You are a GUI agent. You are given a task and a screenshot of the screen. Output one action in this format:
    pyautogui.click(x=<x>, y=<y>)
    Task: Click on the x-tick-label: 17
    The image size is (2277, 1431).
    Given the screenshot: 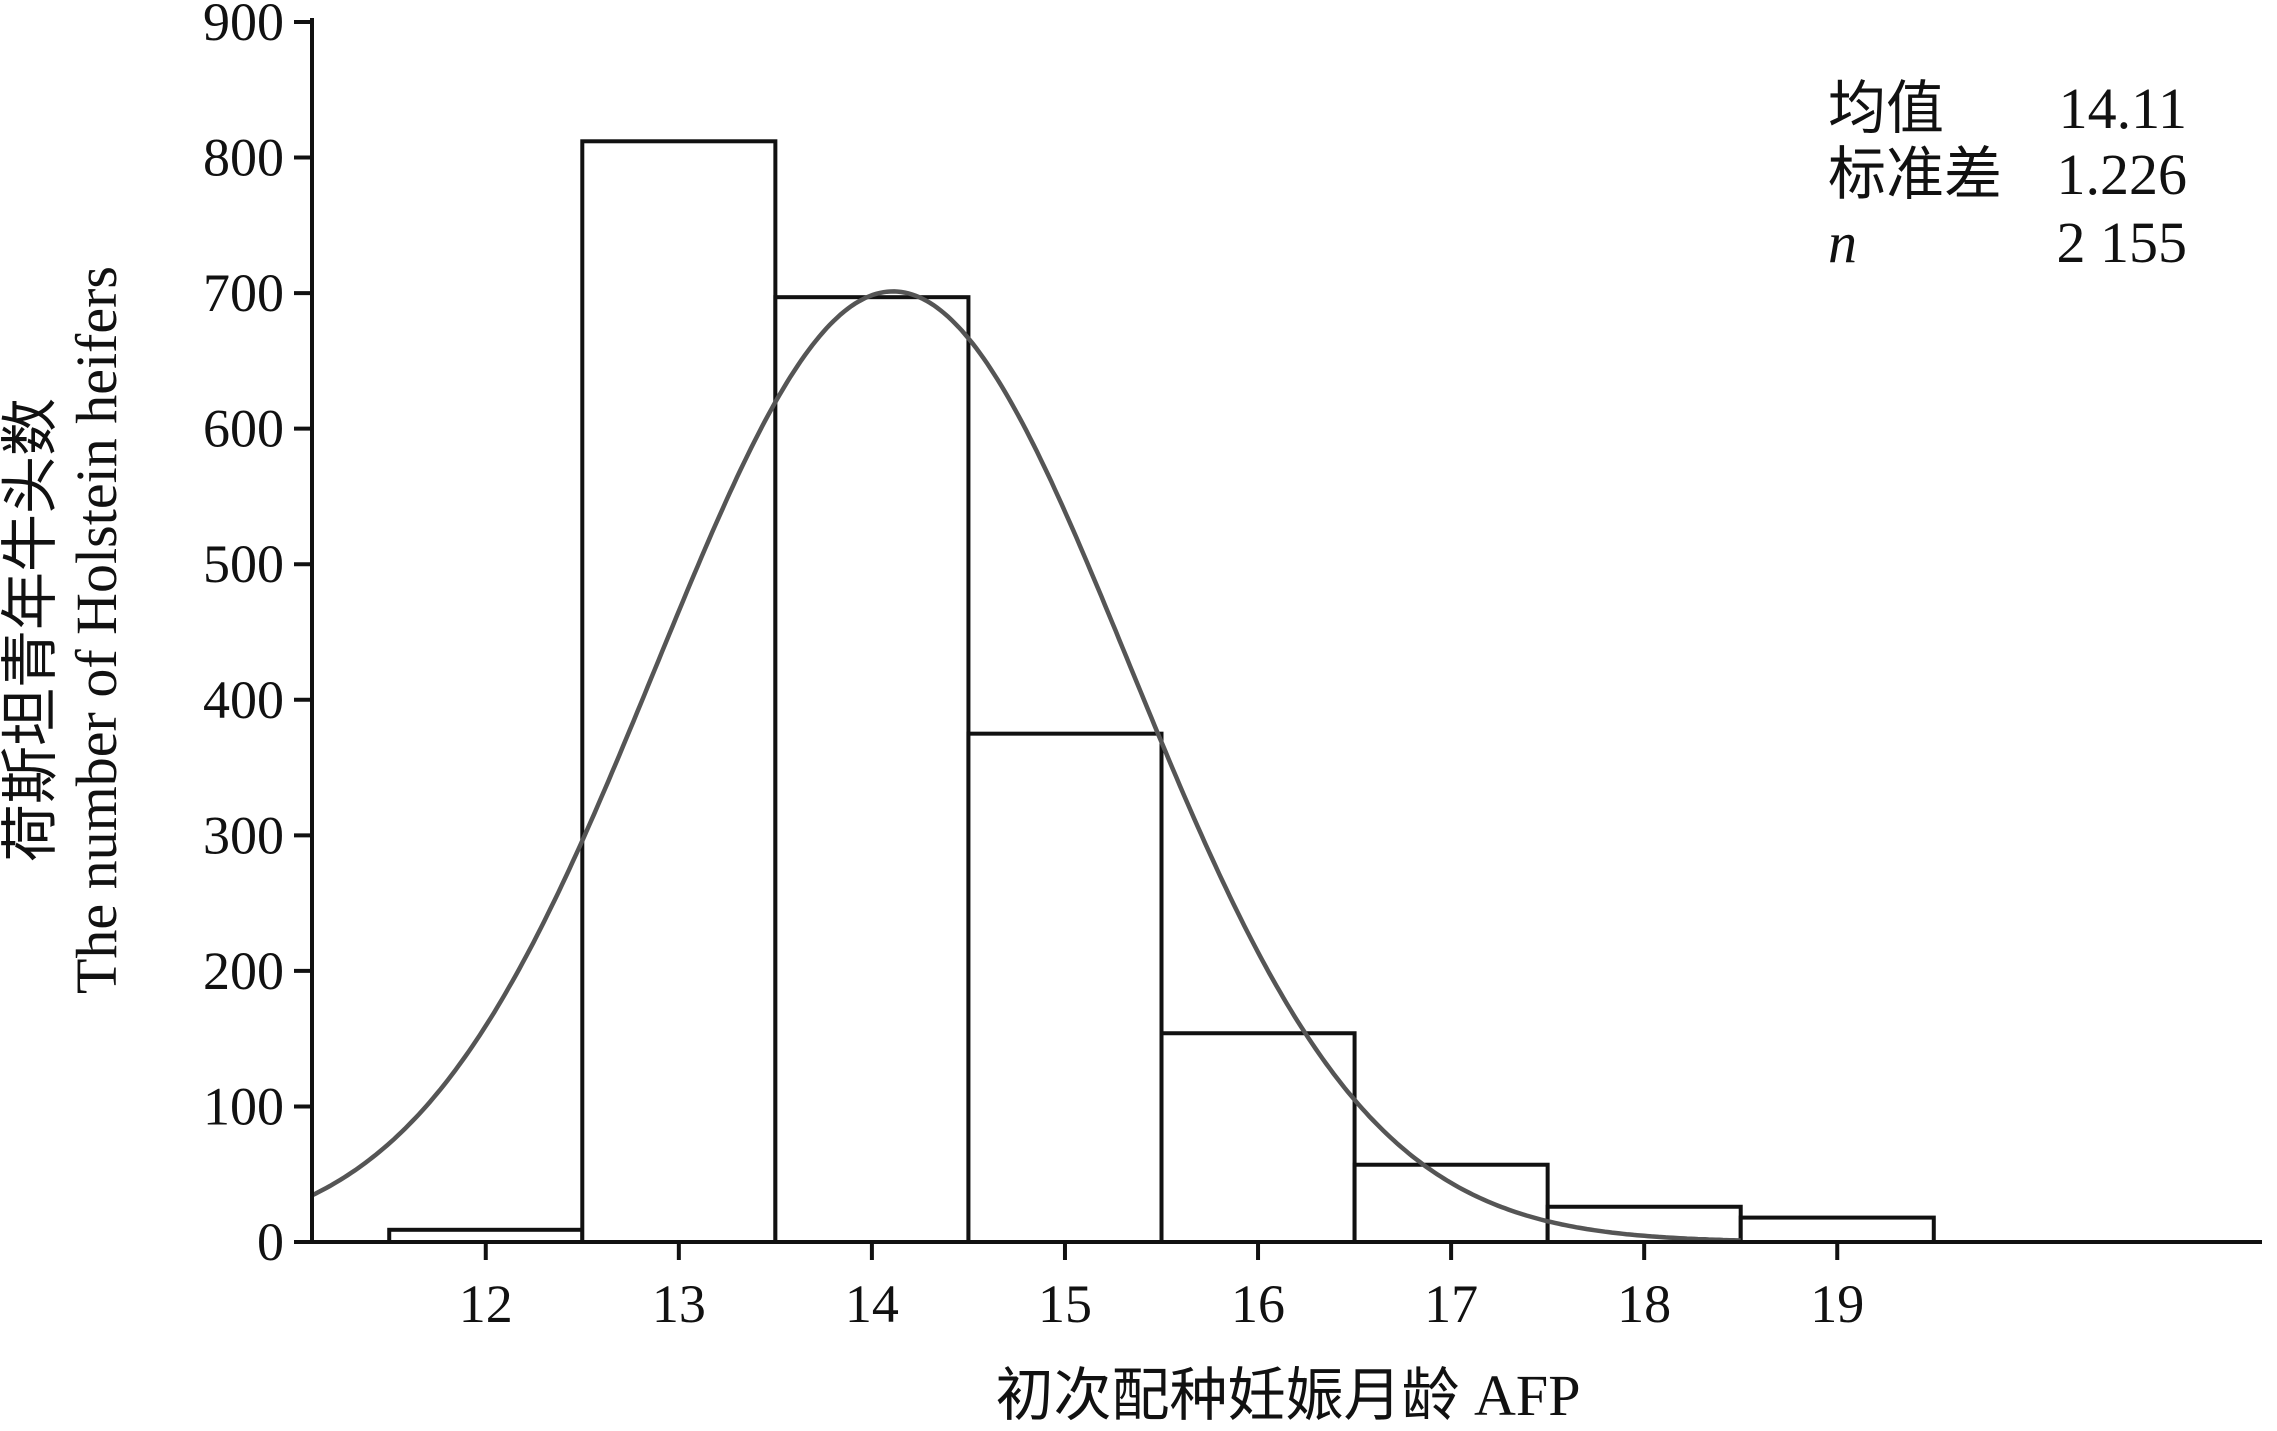 What is the action you would take?
    pyautogui.click(x=1451, y=1304)
    